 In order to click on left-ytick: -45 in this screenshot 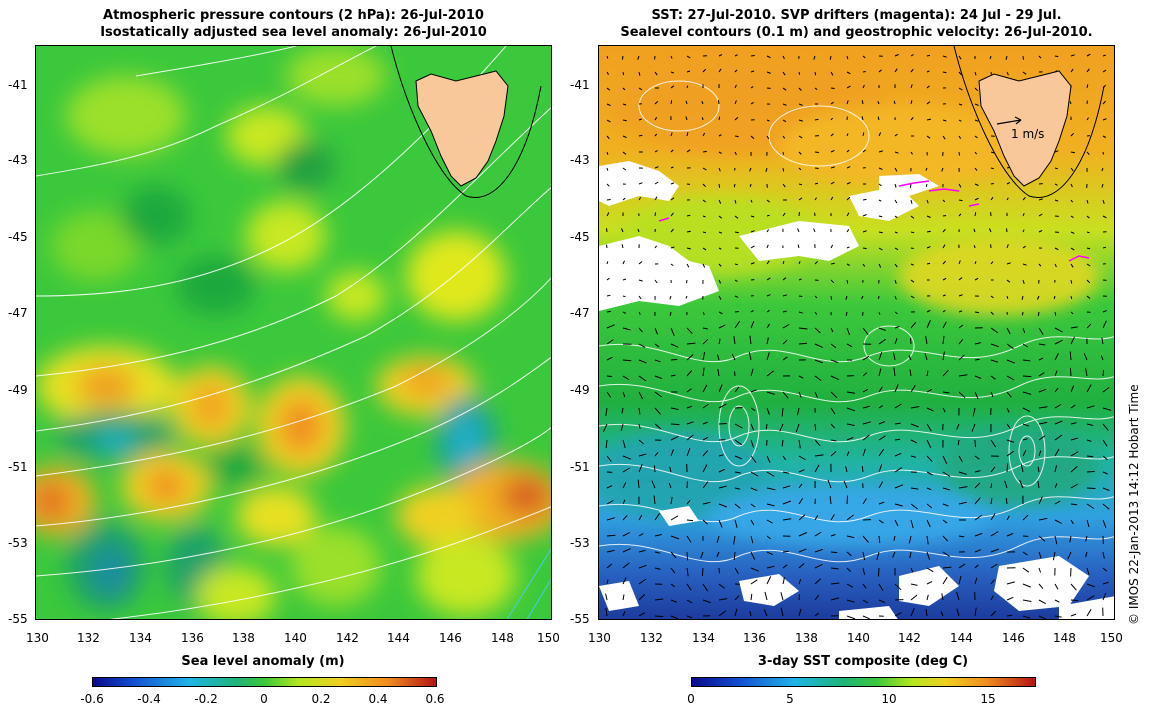, I will do `click(18, 237)`.